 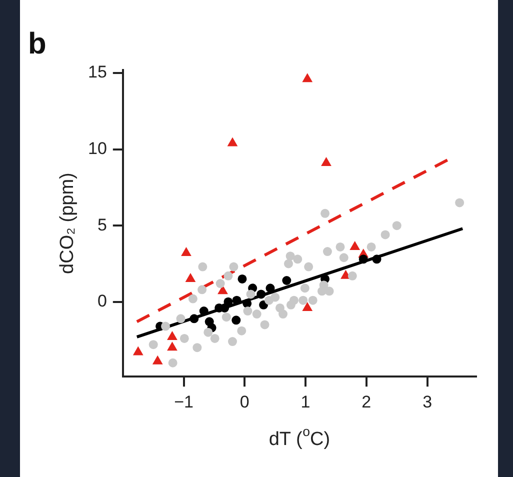 What do you see at coordinates (367, 402) in the screenshot?
I see `x-tick-label: 2` at bounding box center [367, 402].